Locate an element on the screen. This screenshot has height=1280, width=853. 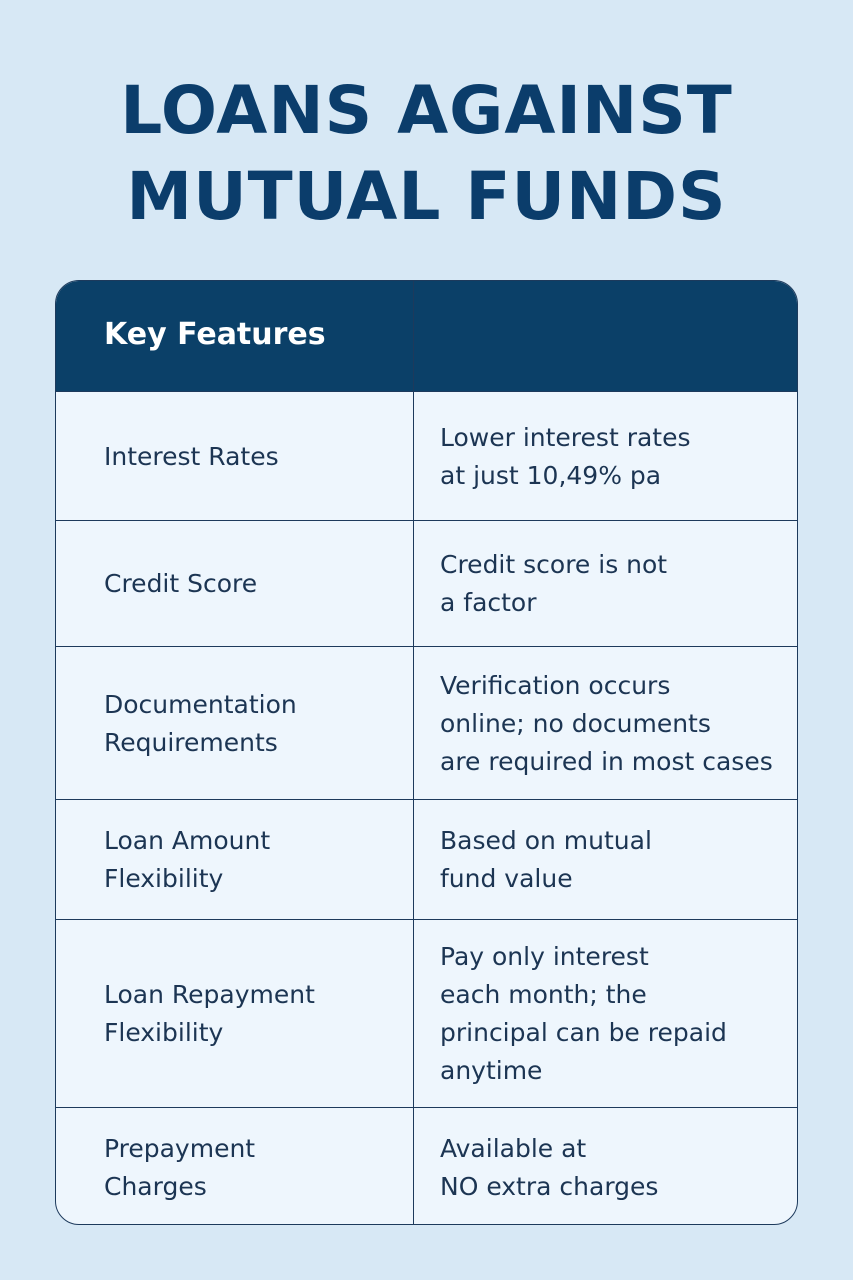
detail-text: Available at is located at coordinates (513, 1148).